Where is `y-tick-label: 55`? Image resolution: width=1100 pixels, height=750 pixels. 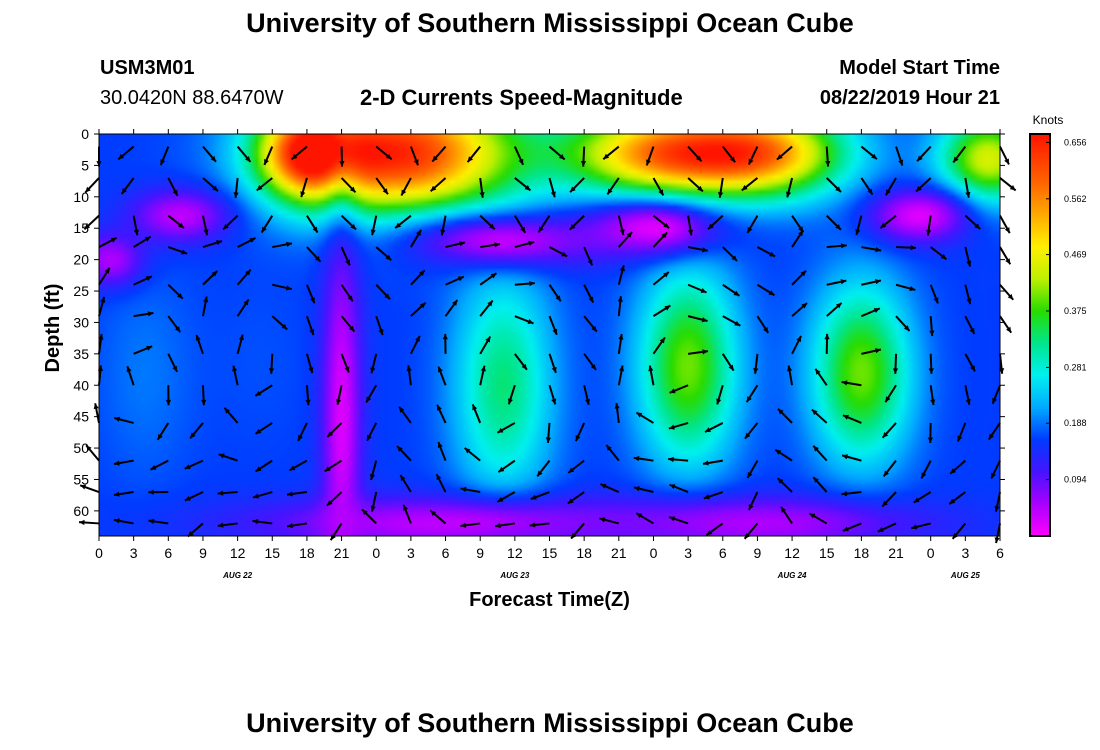 y-tick-label: 55 is located at coordinates (81, 479).